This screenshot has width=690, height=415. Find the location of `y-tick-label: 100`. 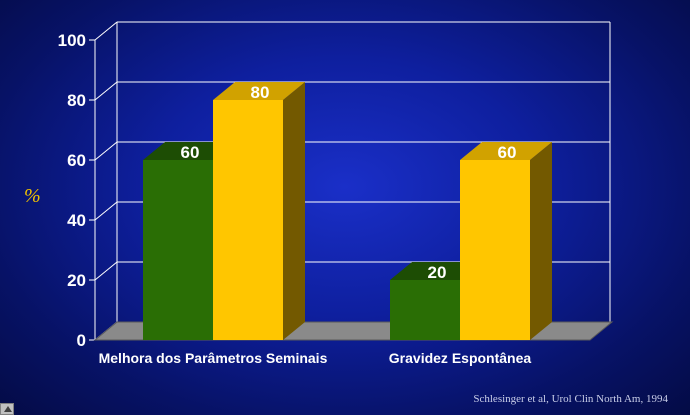

y-tick-label: 100 is located at coordinates (72, 40).